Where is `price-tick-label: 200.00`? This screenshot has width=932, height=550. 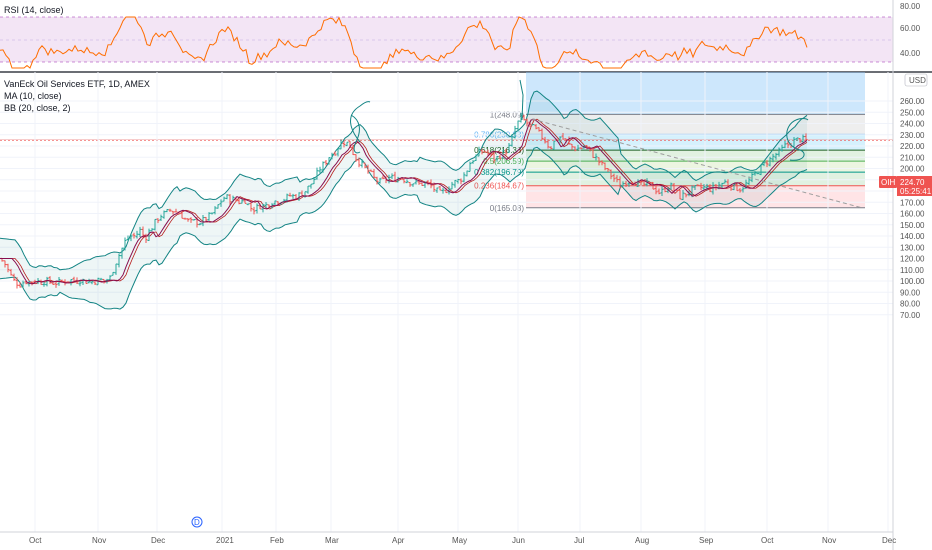 price-tick-label: 200.00 is located at coordinates (912, 169).